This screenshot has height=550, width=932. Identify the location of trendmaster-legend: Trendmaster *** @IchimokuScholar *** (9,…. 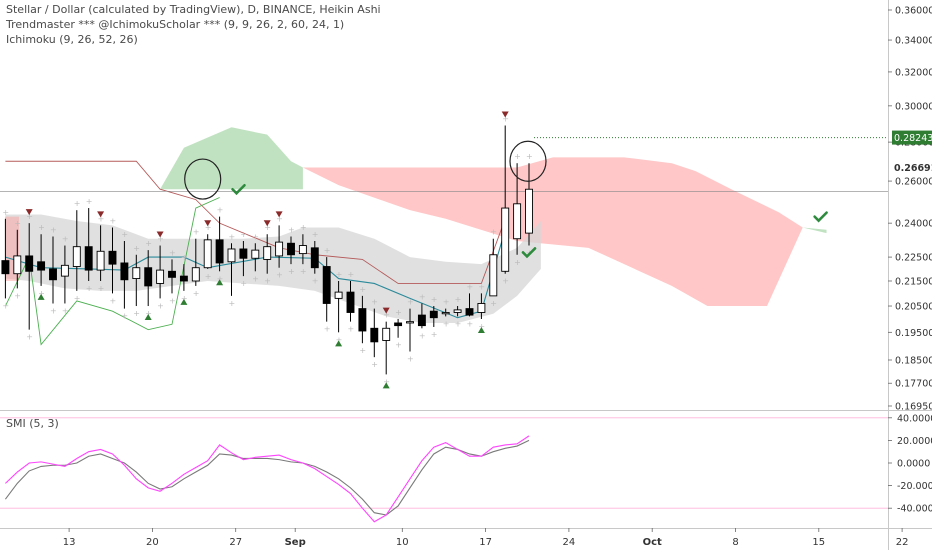
(175, 24).